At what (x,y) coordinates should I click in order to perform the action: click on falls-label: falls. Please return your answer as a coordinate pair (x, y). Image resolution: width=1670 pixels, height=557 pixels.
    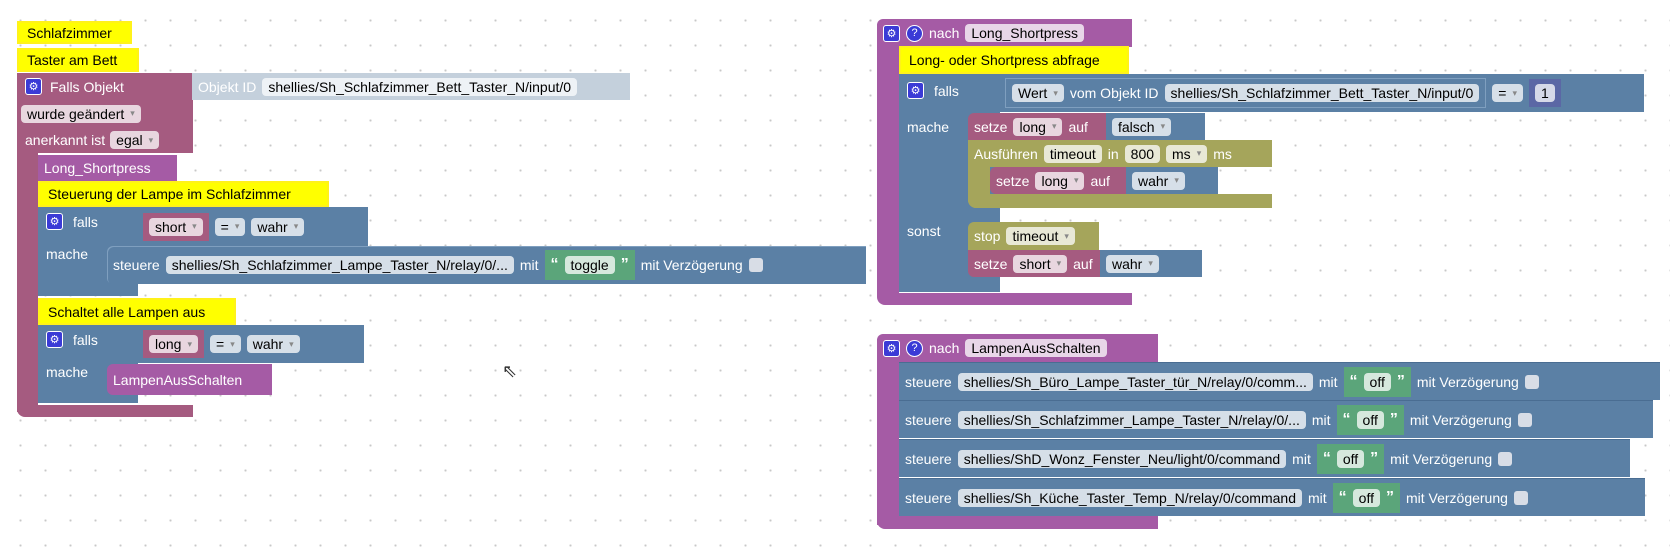
    Looking at the image, I should click on (85, 339).